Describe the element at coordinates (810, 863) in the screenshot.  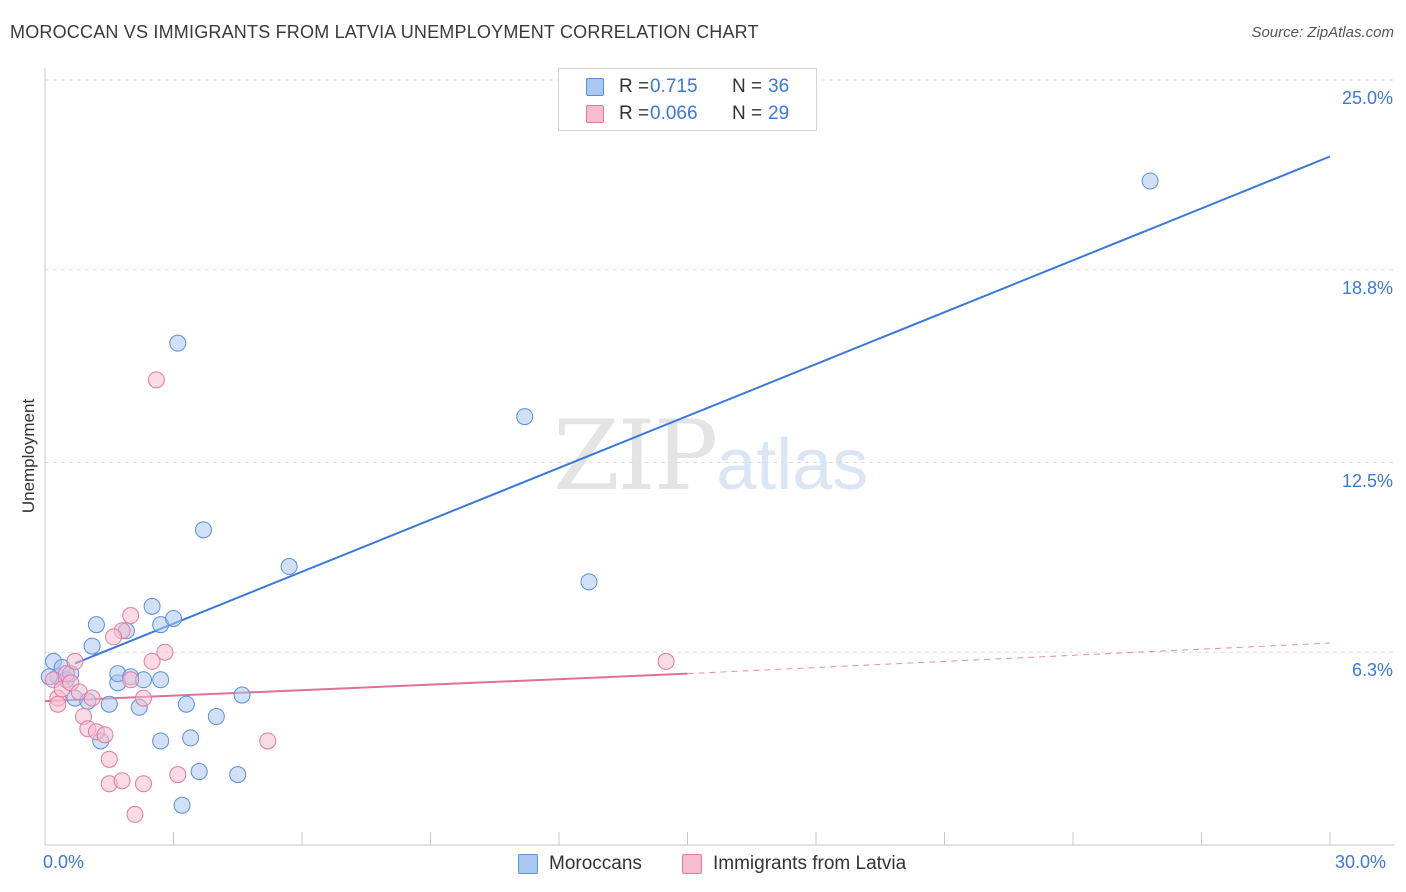
I see `bottom-legend-label-latvia: Immigrants from Latvia` at that location.